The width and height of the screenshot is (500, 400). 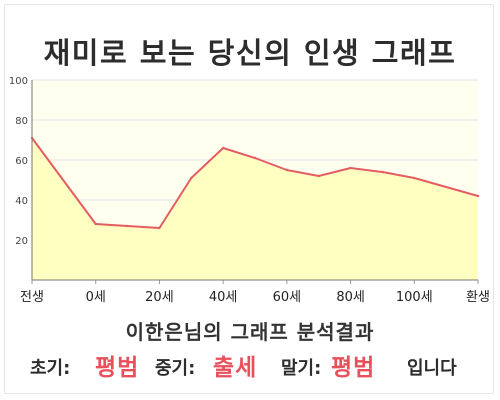 What do you see at coordinates (287, 297) in the screenshot?
I see `x-tick-label: 60세` at bounding box center [287, 297].